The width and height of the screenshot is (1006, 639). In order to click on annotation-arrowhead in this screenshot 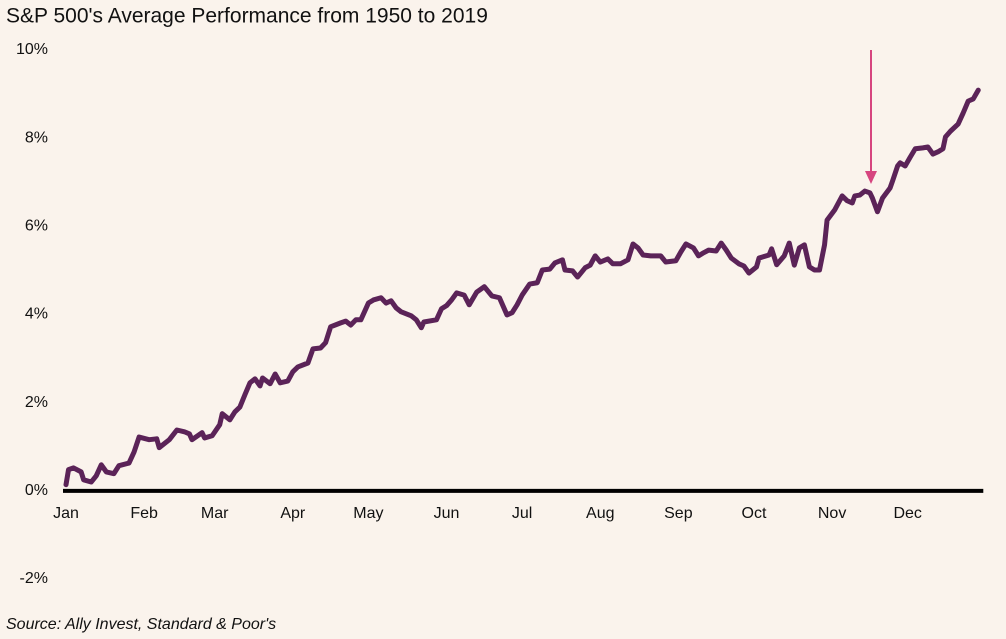, I will do `click(871, 177)`.